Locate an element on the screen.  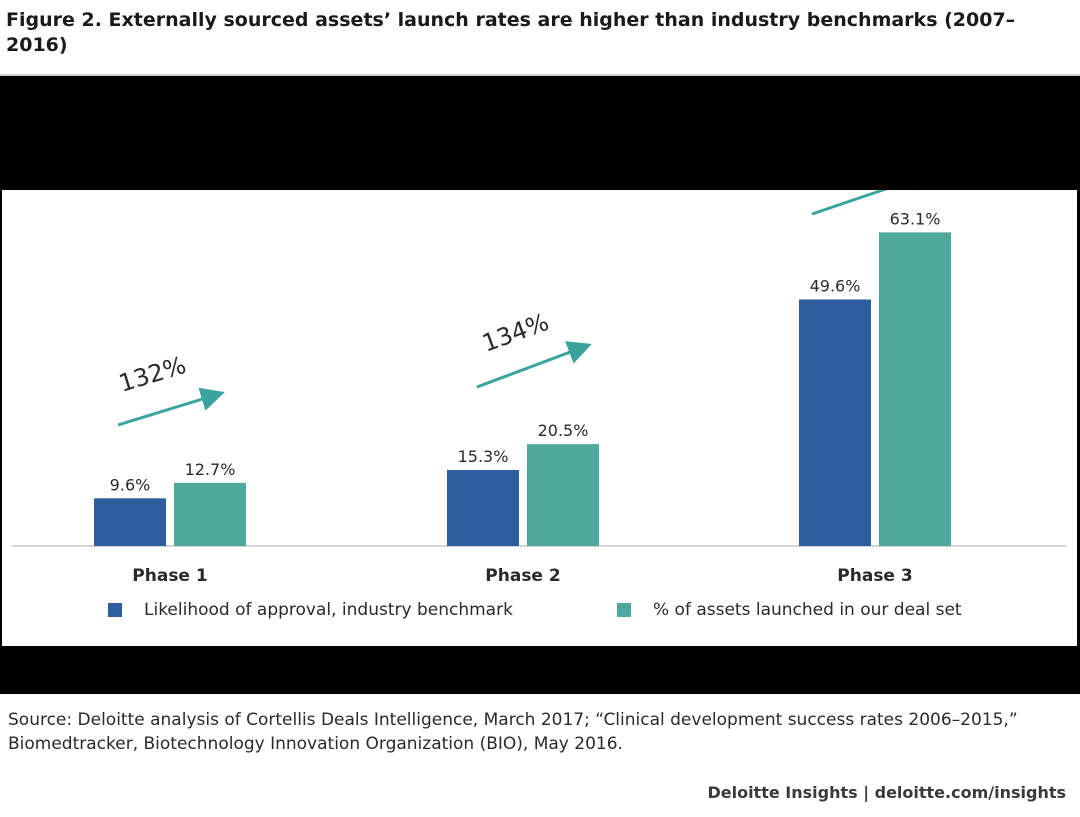
redaction-edge-right is located at coordinates (1078, 418).